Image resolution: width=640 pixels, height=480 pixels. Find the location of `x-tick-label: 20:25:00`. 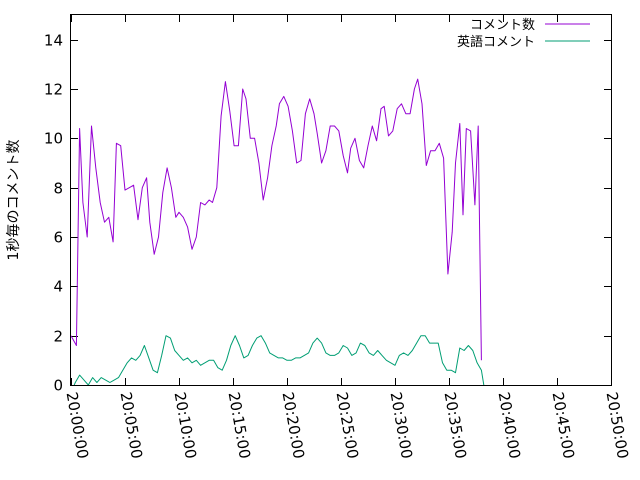

x-tick-label: 20:25:00 is located at coordinates (347, 425).